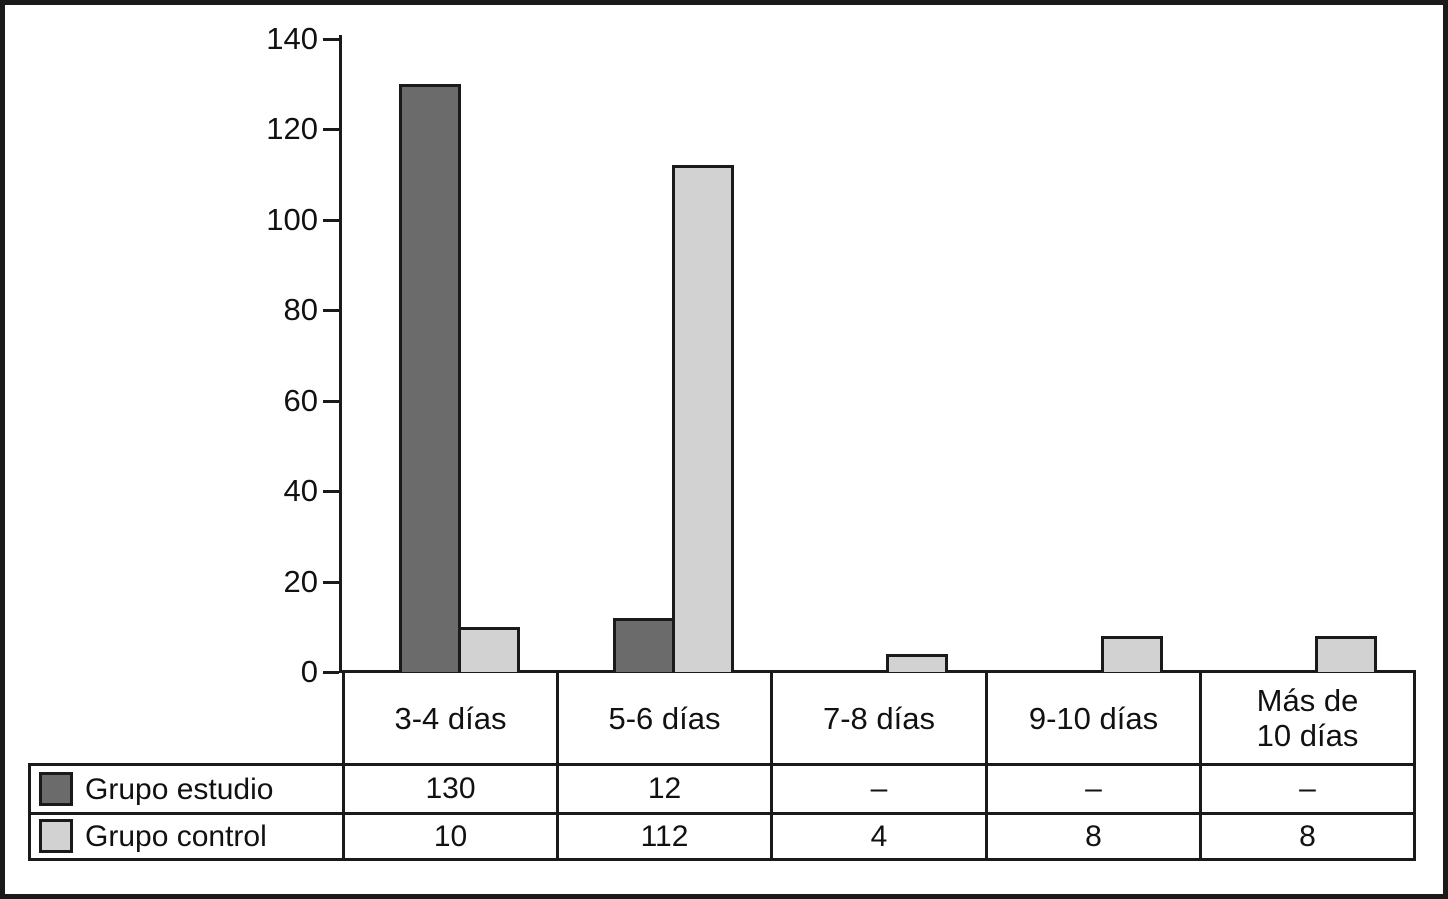 This screenshot has width=1448, height=899. What do you see at coordinates (1346, 654) in the screenshot?
I see `bar-grupo-control-cat4` at bounding box center [1346, 654].